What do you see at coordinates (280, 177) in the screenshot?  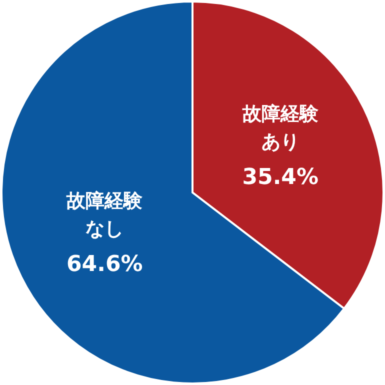 I see `data-label: 35.4%` at bounding box center [280, 177].